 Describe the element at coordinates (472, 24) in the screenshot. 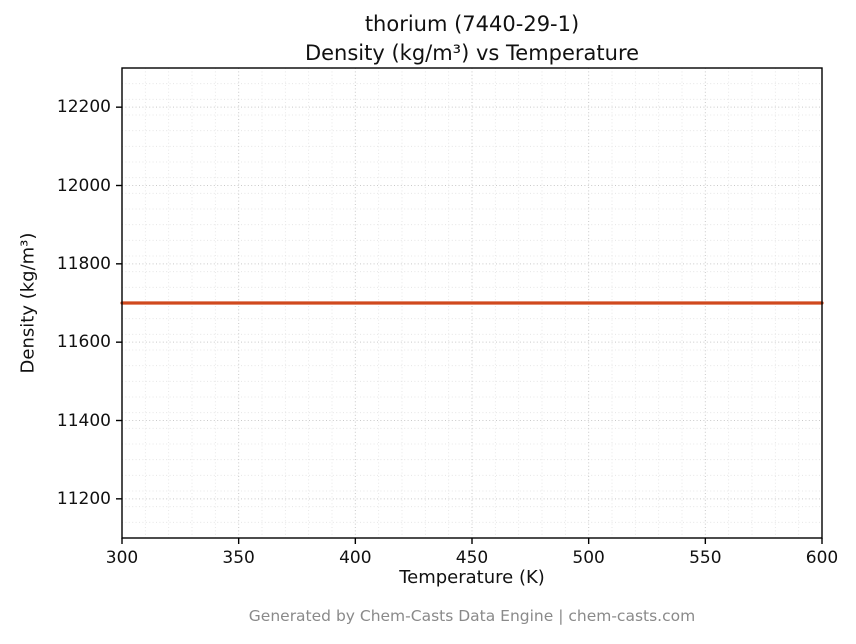

I see `chart-title-line1: thorium (7440-29-1)` at that location.